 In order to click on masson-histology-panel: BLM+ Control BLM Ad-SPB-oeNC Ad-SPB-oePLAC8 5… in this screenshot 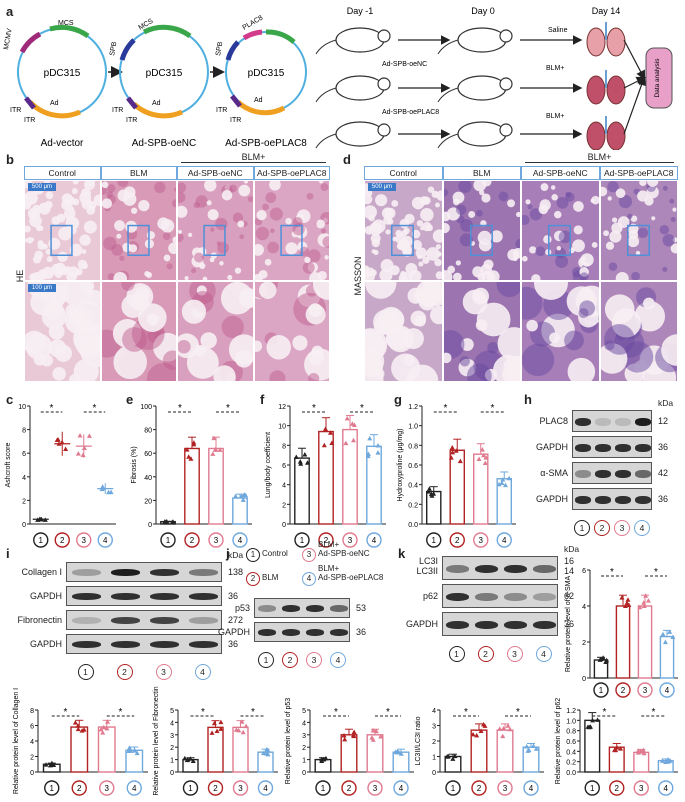, I will do `click(513, 267)`.